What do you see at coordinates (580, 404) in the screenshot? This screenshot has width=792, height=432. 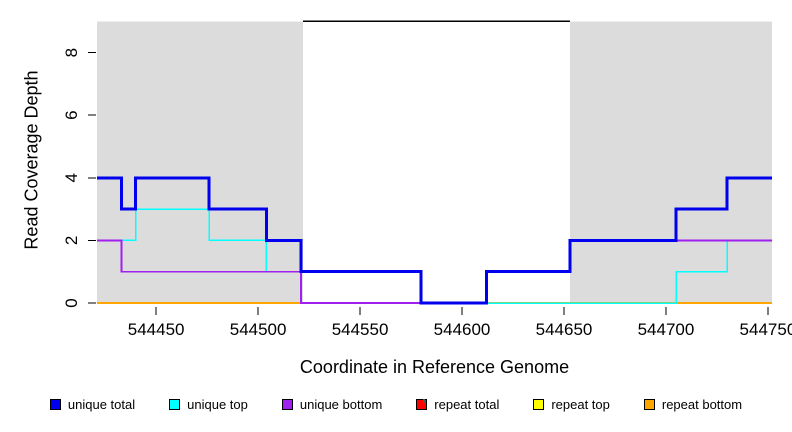 I see `legend-label: repeat top` at bounding box center [580, 404].